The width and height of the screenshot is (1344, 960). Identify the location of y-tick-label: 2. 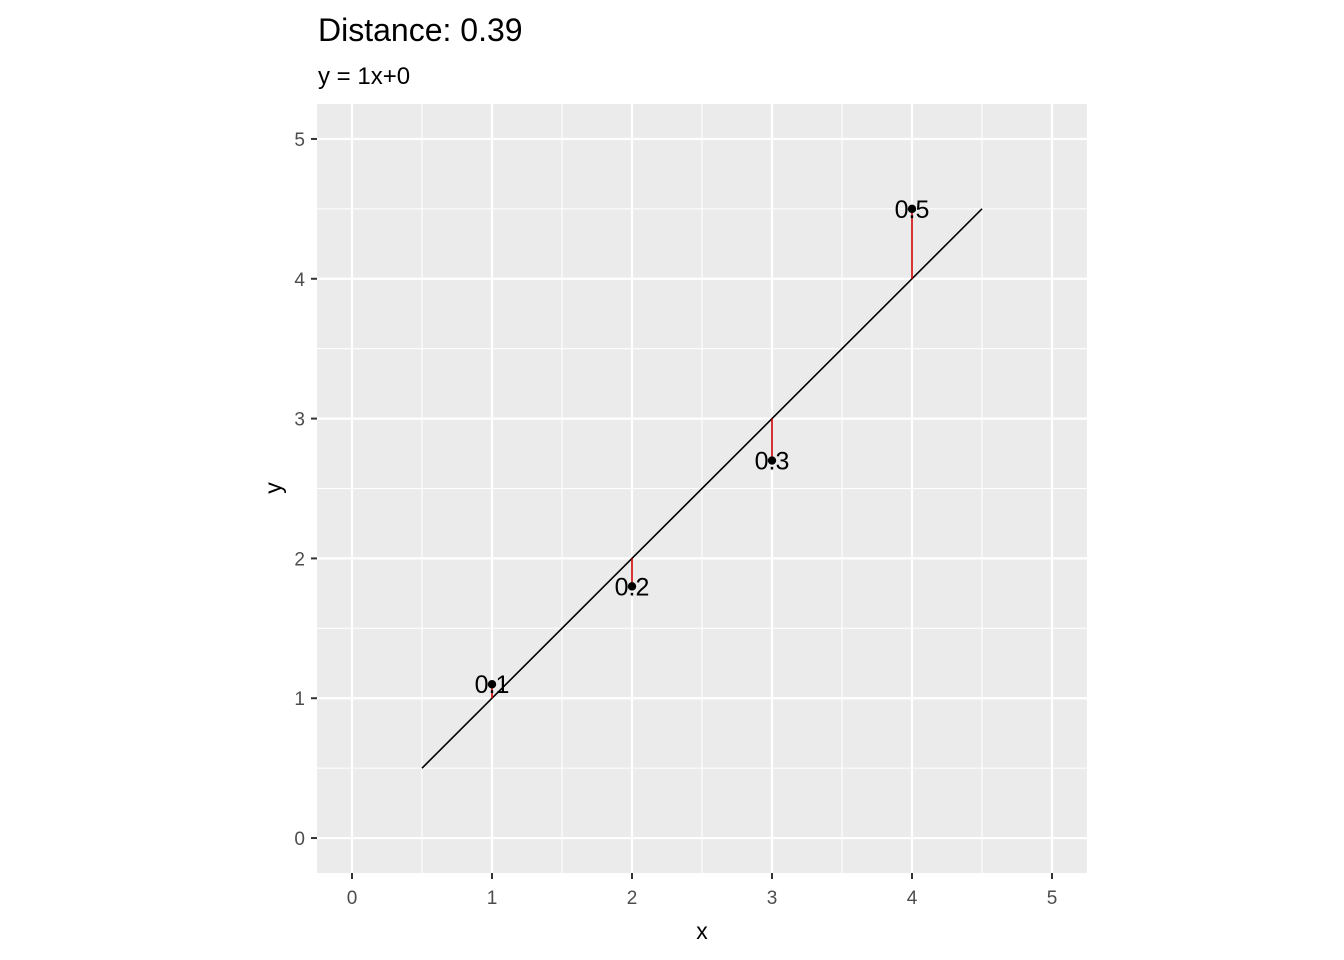
(299, 559).